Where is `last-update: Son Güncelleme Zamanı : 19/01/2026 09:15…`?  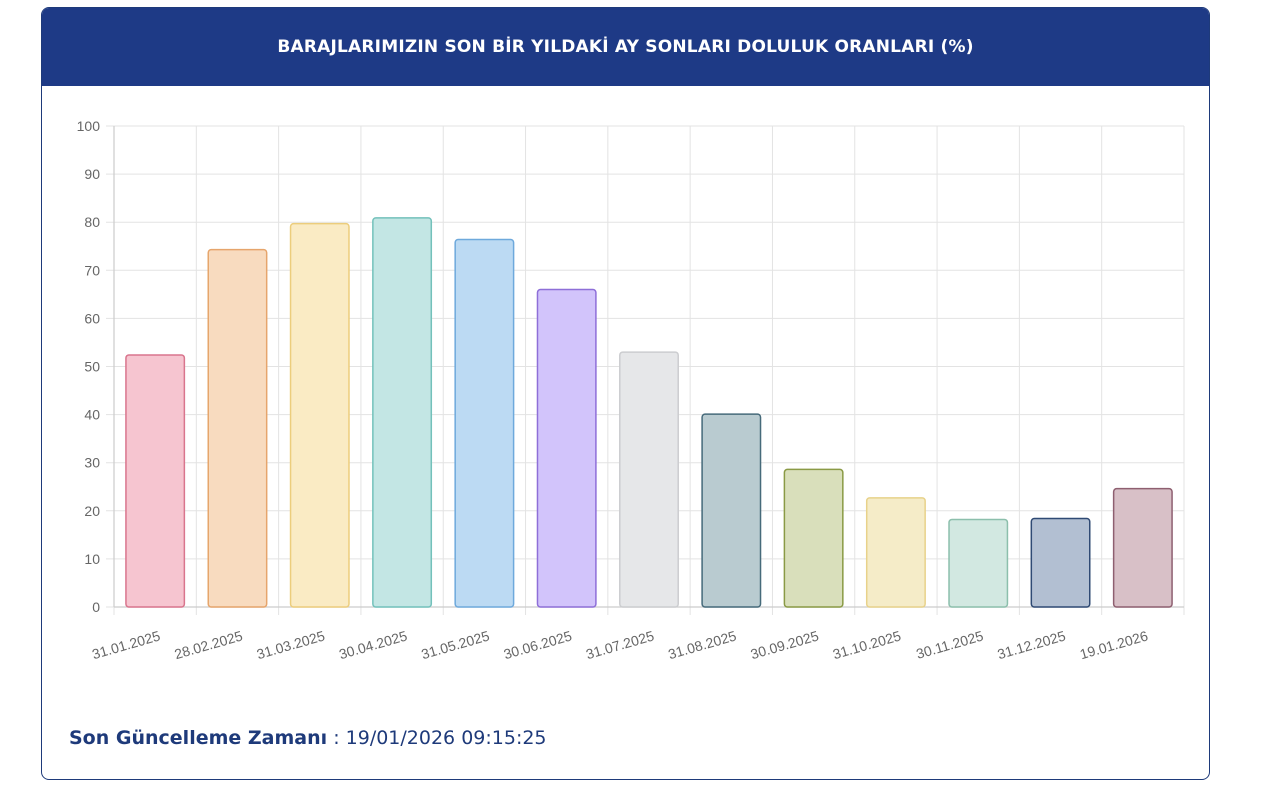
last-update: Son Güncelleme Zamanı : 19/01/2026 09:15… is located at coordinates (308, 738).